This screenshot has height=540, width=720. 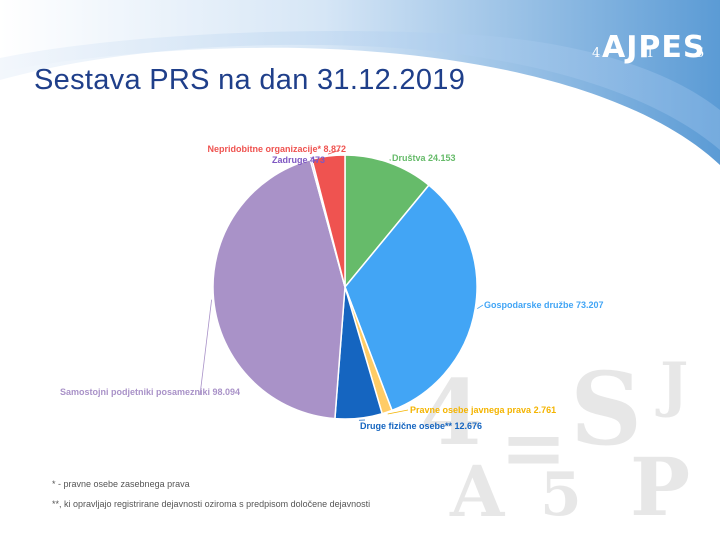 What do you see at coordinates (276, 149) in the screenshot?
I see `slice-label-nepridobitne-organizacije: Nepridobitne organizacije* 8.872` at bounding box center [276, 149].